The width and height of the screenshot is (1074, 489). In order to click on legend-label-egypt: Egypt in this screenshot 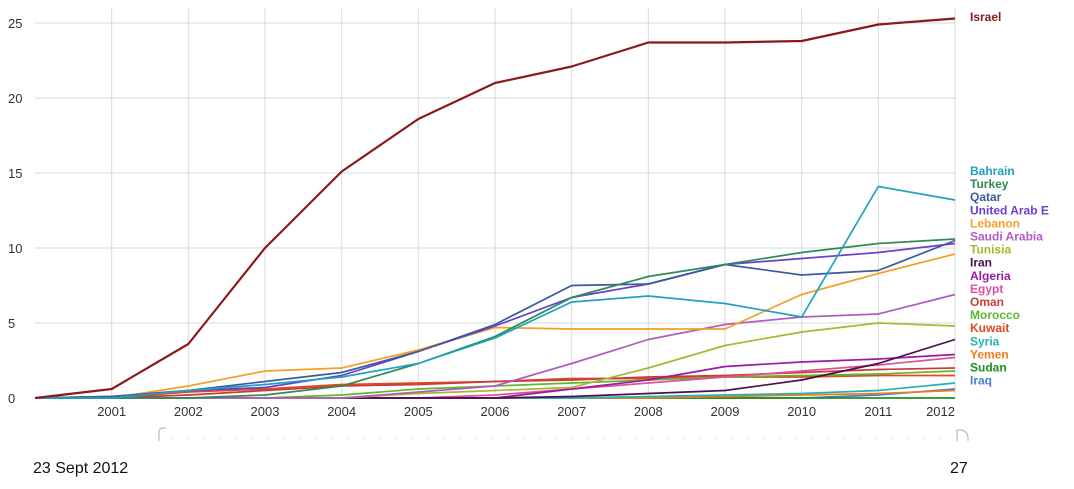, I will do `click(986, 289)`.